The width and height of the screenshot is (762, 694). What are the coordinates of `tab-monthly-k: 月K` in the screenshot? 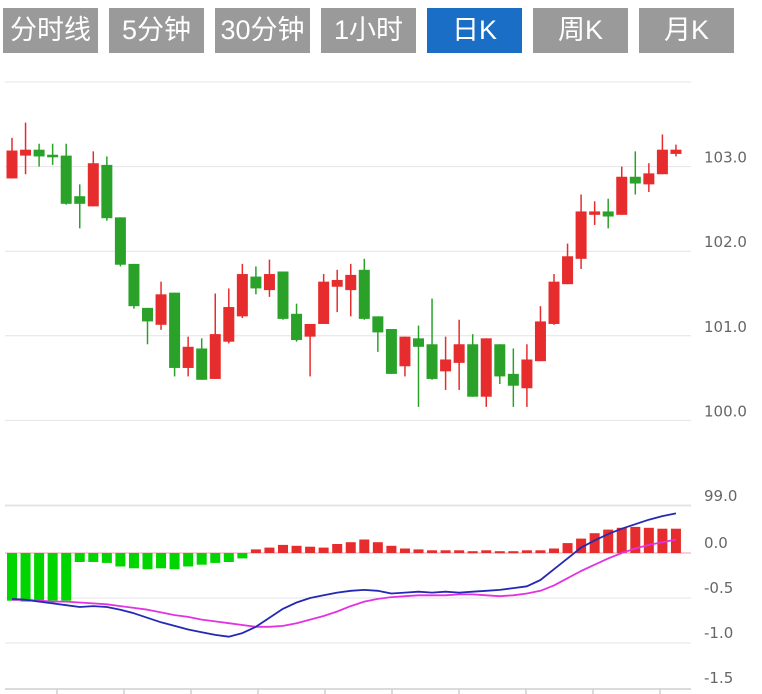 It's located at (686, 30).